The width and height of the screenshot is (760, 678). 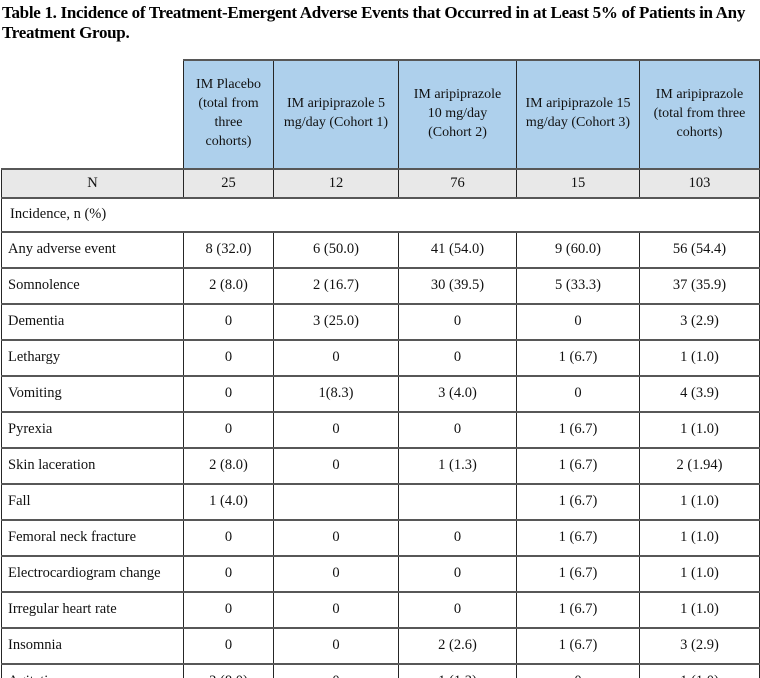 What do you see at coordinates (578, 249) in the screenshot?
I see `cell-value: 9 (60.0)` at bounding box center [578, 249].